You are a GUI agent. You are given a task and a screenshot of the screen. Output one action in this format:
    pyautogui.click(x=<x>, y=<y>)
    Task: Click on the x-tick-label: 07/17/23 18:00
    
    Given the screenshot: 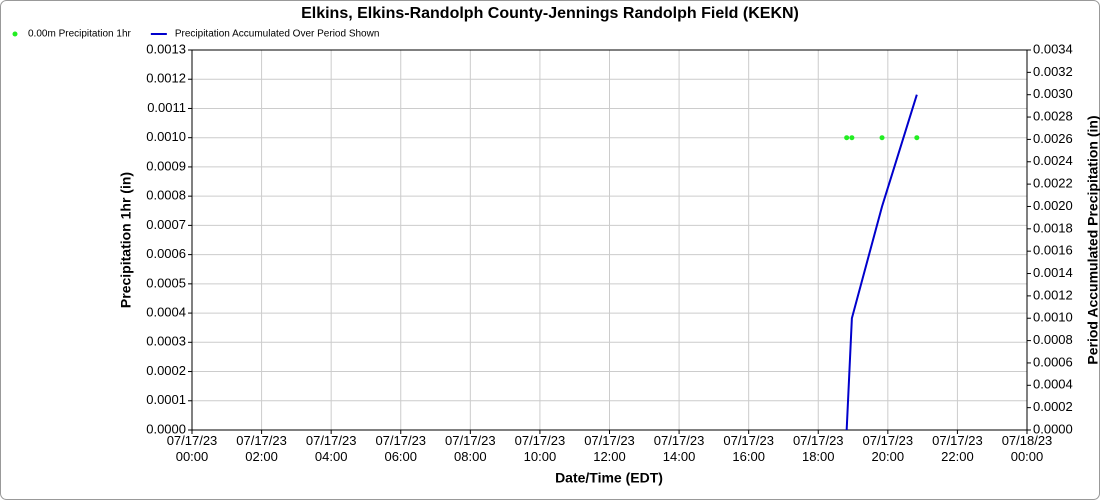 What is the action you would take?
    pyautogui.click(x=818, y=448)
    